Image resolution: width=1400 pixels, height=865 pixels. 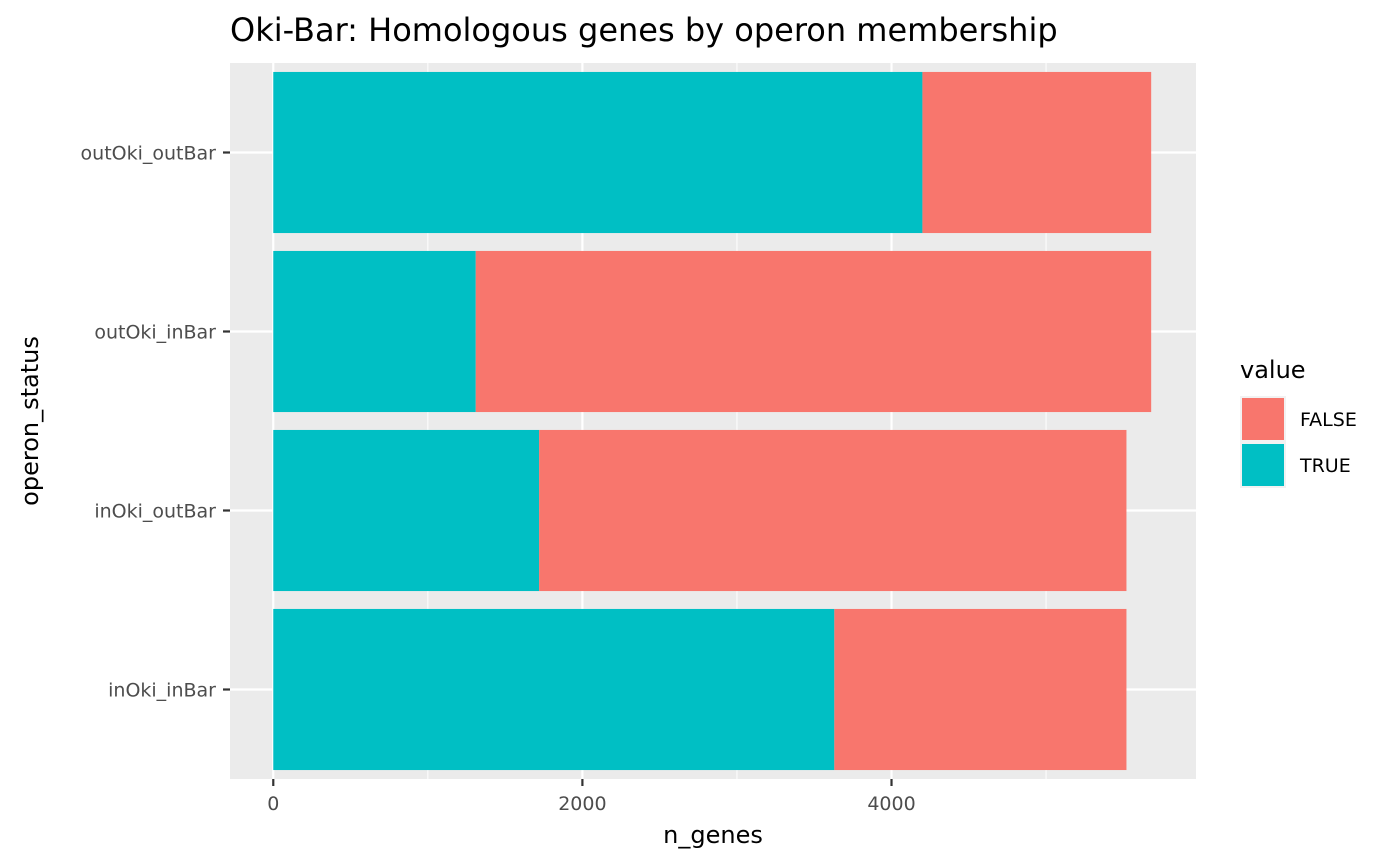 What do you see at coordinates (30, 421) in the screenshot?
I see `y-axis-title: operon_status` at bounding box center [30, 421].